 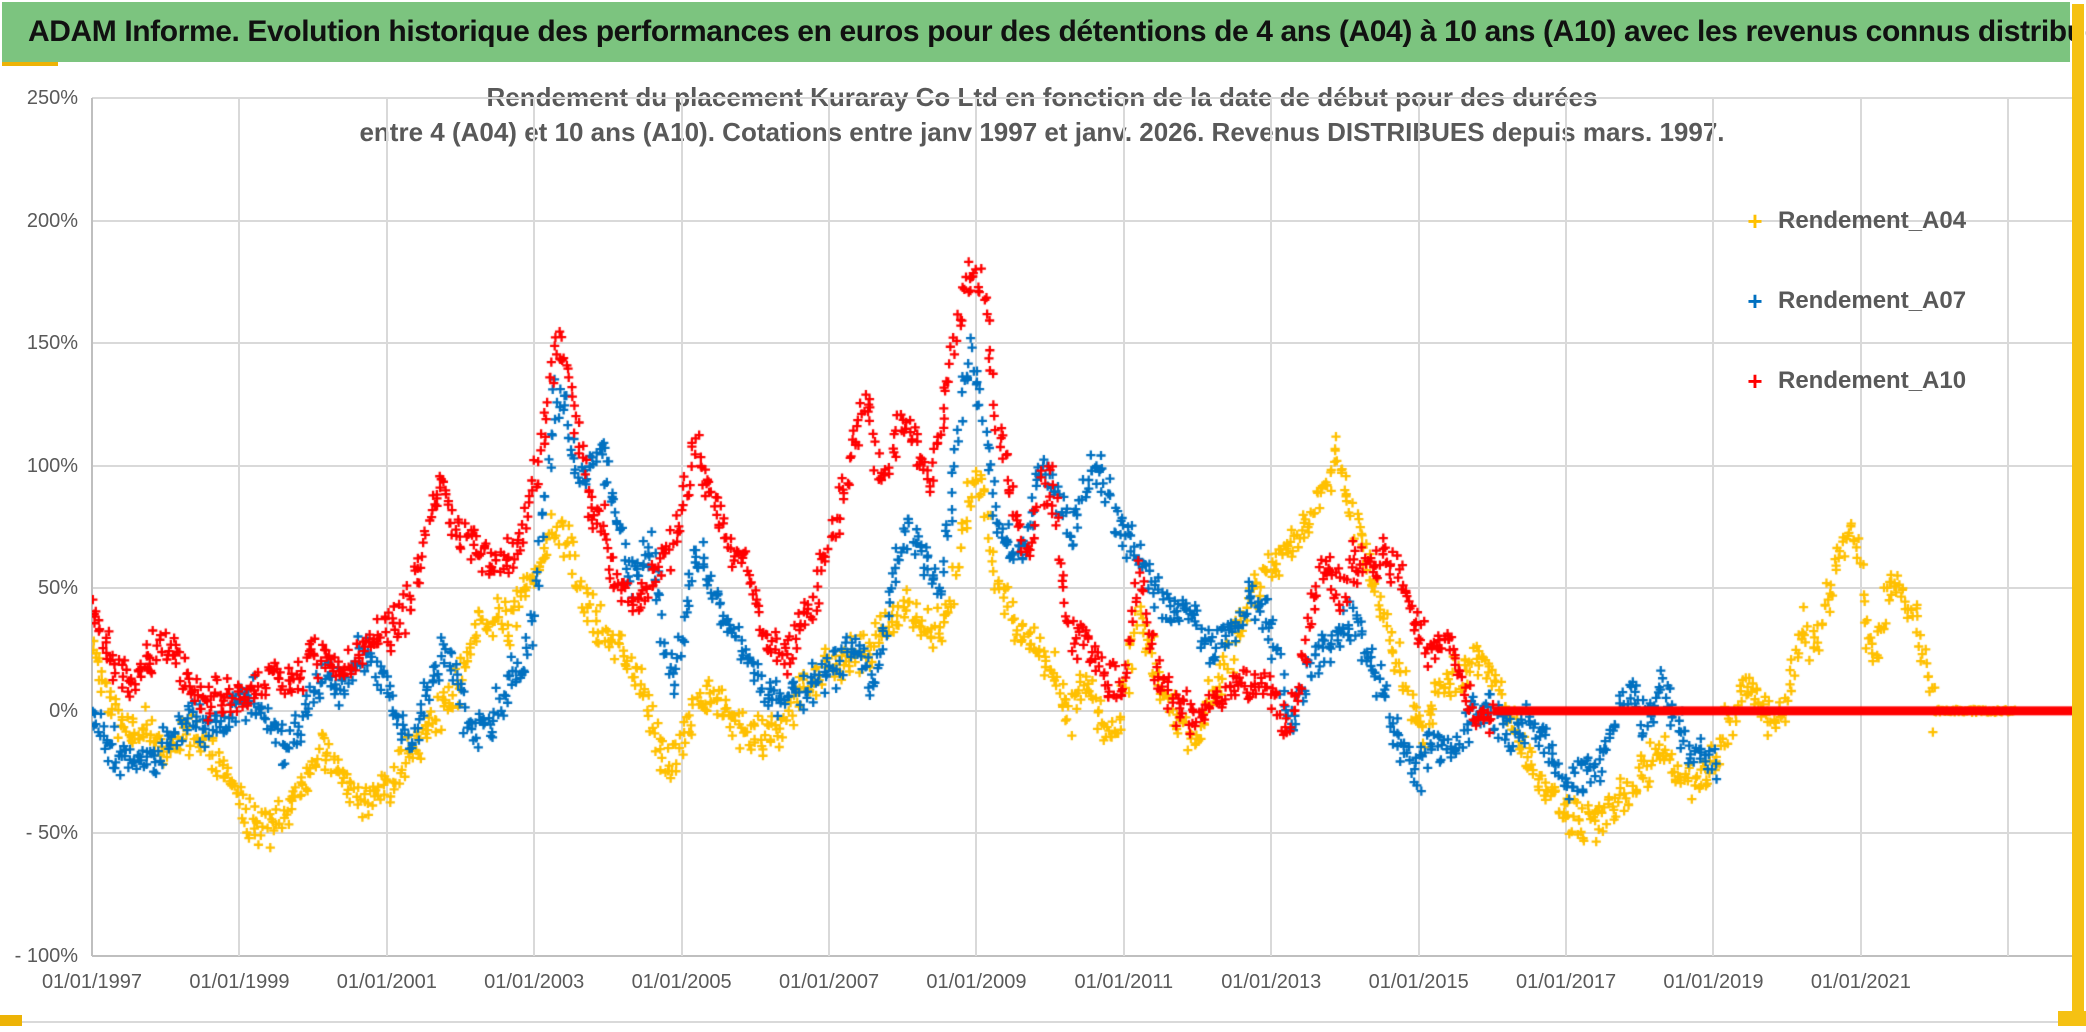 I want to click on x-axis-label: 01/01/2001, so click(x=386, y=982).